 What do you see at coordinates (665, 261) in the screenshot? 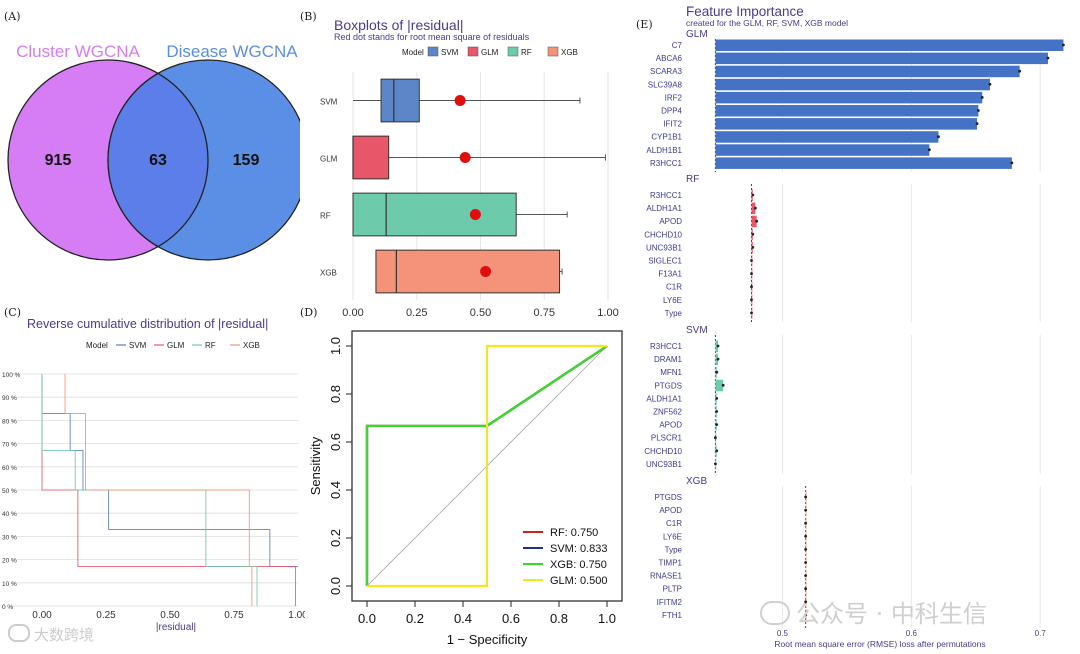
I see `featimp-feature-label: SIGLEC1` at bounding box center [665, 261].